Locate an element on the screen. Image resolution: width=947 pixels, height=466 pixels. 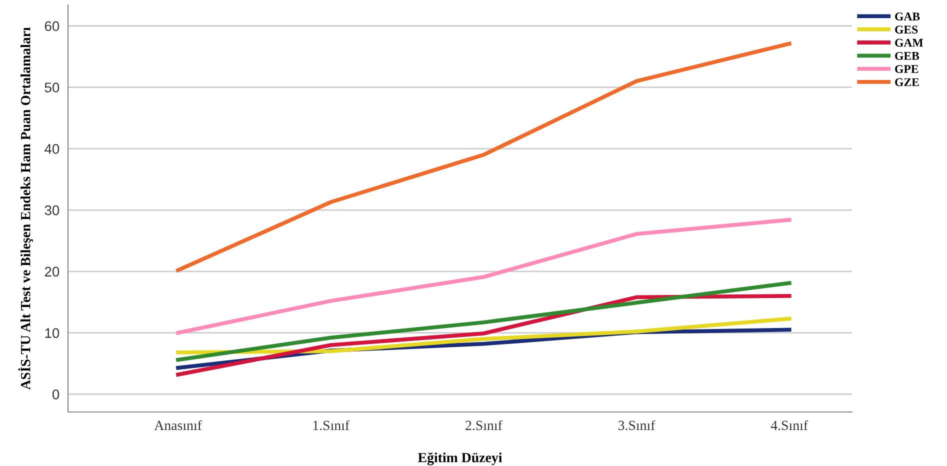
y-tick-label: 40 is located at coordinates (52, 149).